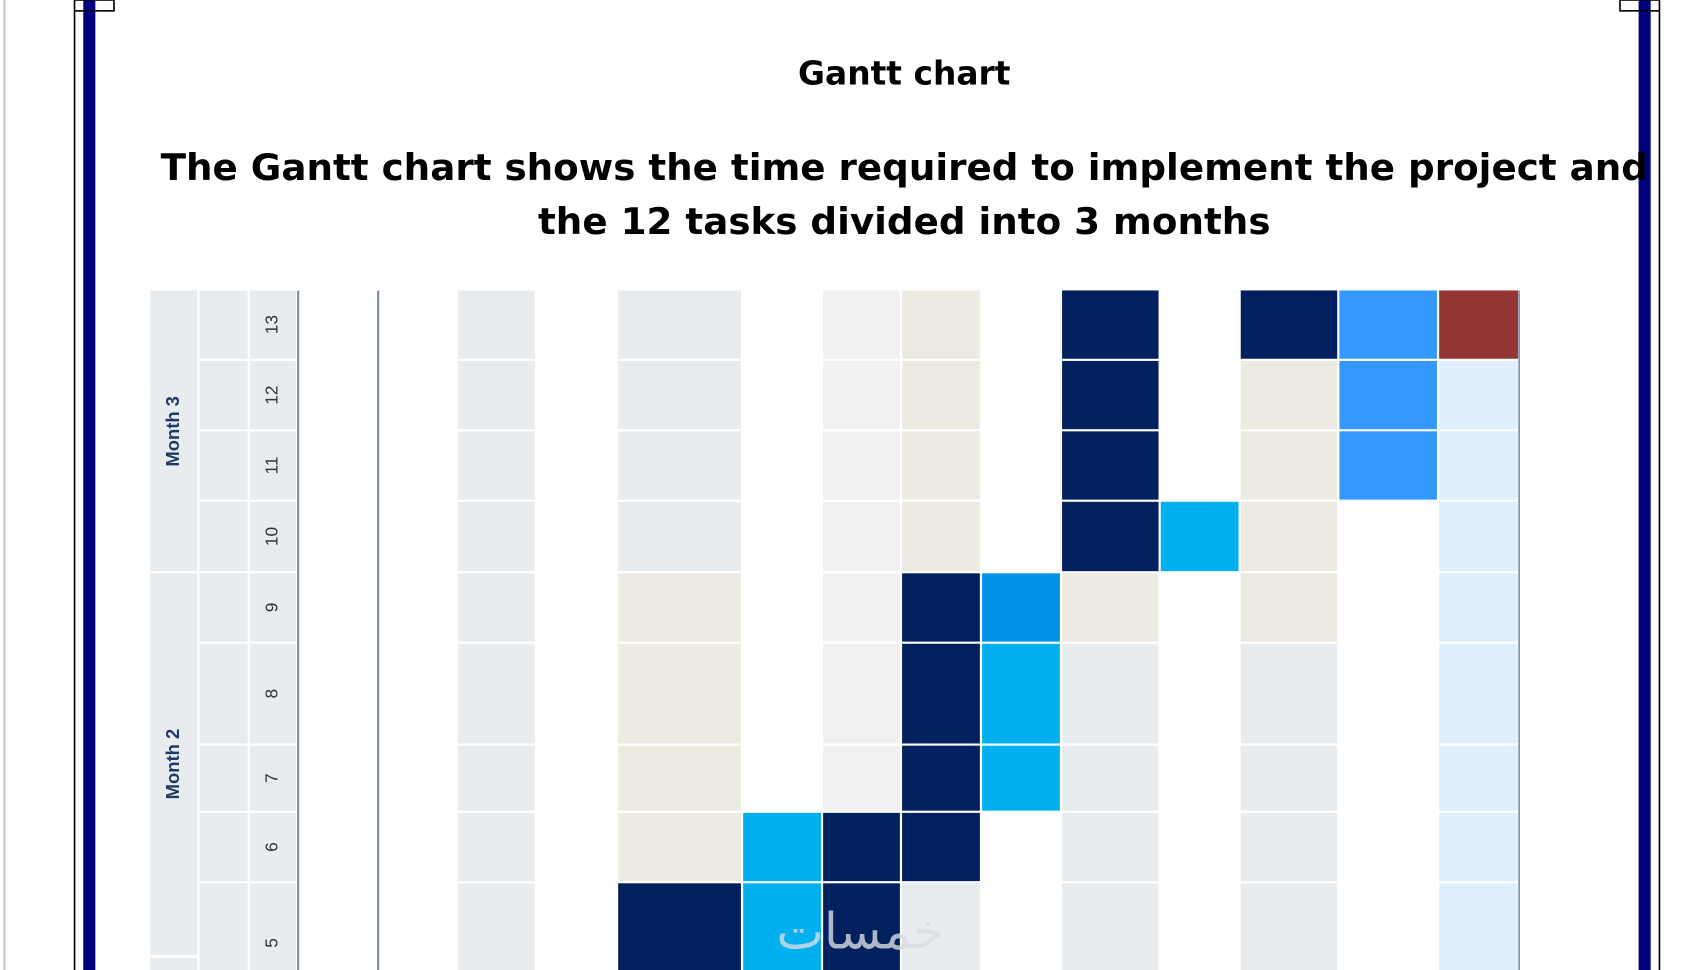 The width and height of the screenshot is (1700, 970). What do you see at coordinates (271, 324) in the screenshot?
I see `week-label: 13` at bounding box center [271, 324].